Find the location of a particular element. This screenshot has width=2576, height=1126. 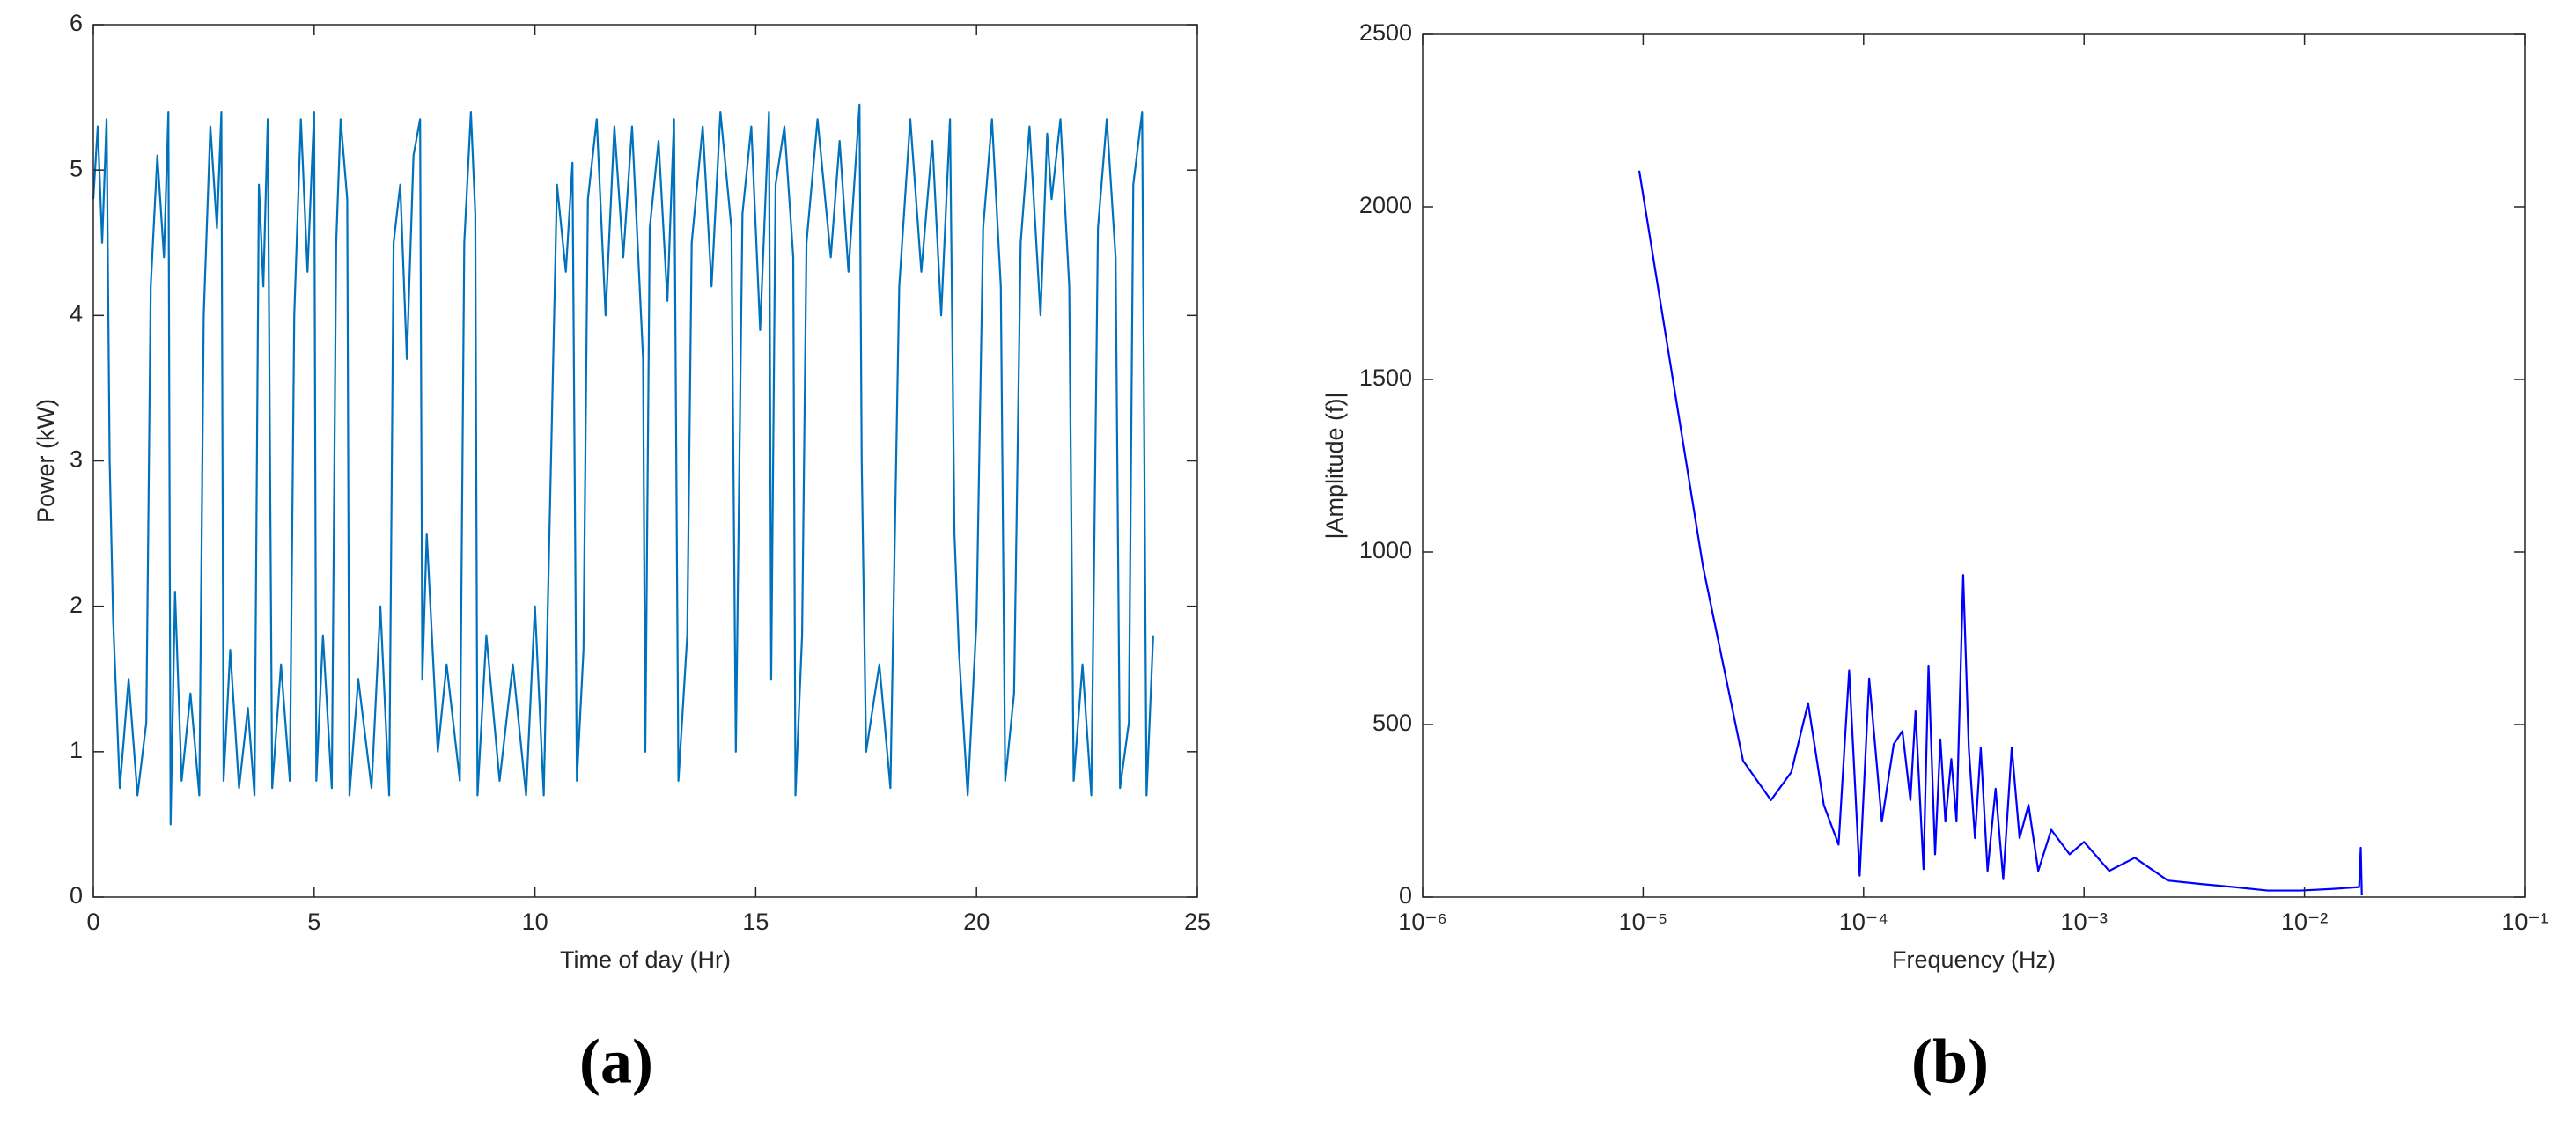

x-tick-label: 10⁻⁵ is located at coordinates (1643, 922).